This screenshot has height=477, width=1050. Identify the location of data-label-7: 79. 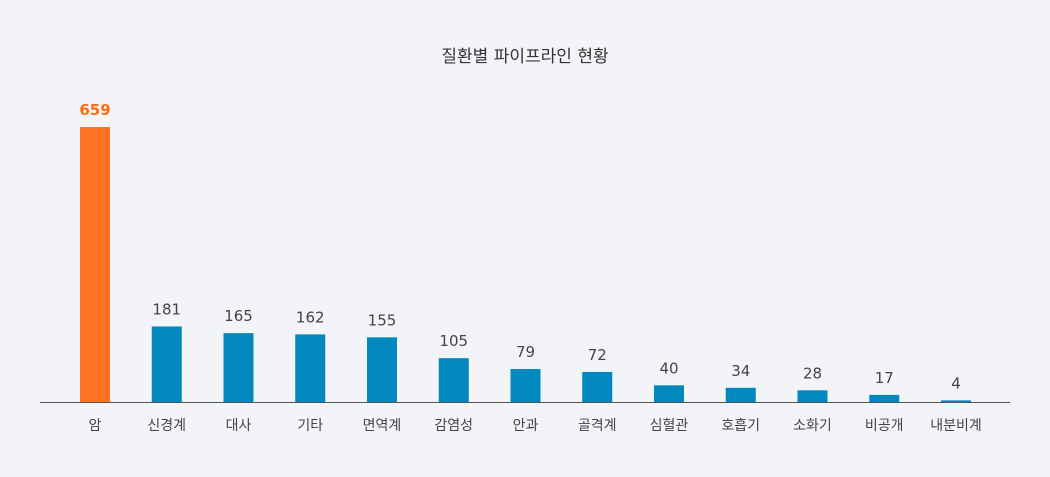
(525, 352).